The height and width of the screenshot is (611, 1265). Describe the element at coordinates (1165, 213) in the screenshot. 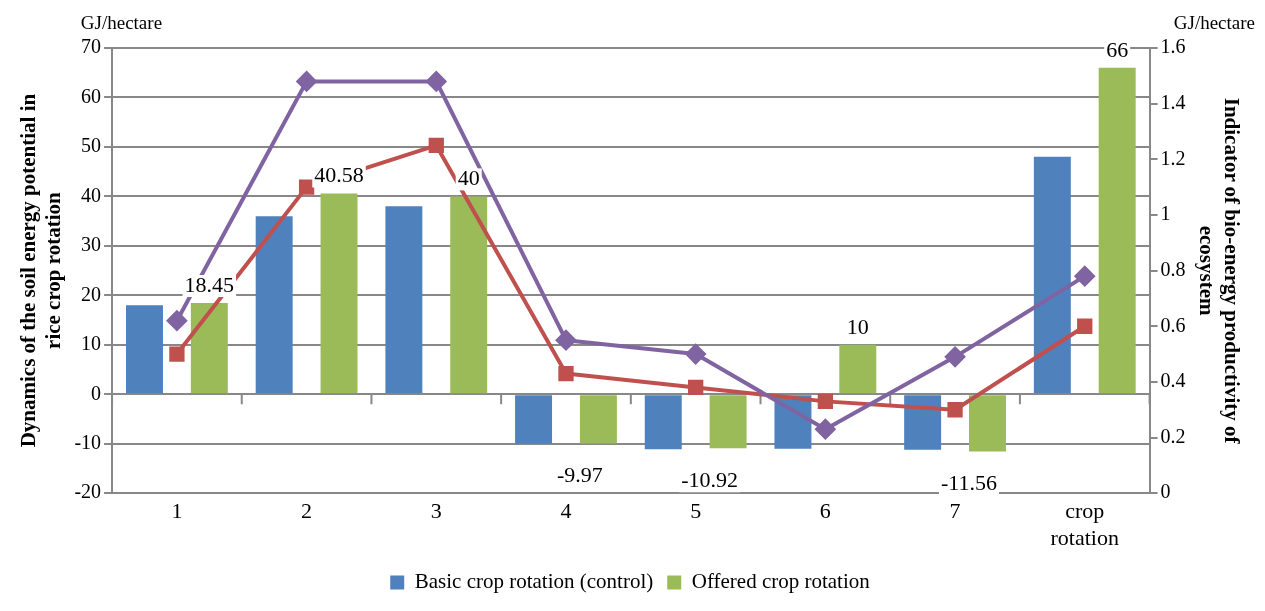

I see `y2-tick-label: 1` at that location.